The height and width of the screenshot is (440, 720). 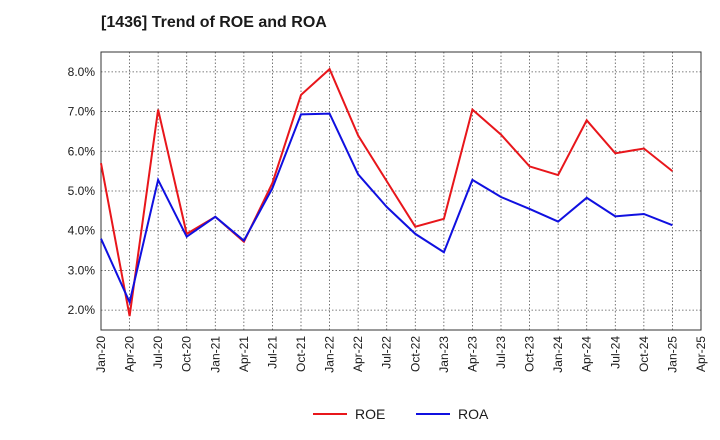 I want to click on x-tick-label: Apr-20, so click(x=130, y=354).